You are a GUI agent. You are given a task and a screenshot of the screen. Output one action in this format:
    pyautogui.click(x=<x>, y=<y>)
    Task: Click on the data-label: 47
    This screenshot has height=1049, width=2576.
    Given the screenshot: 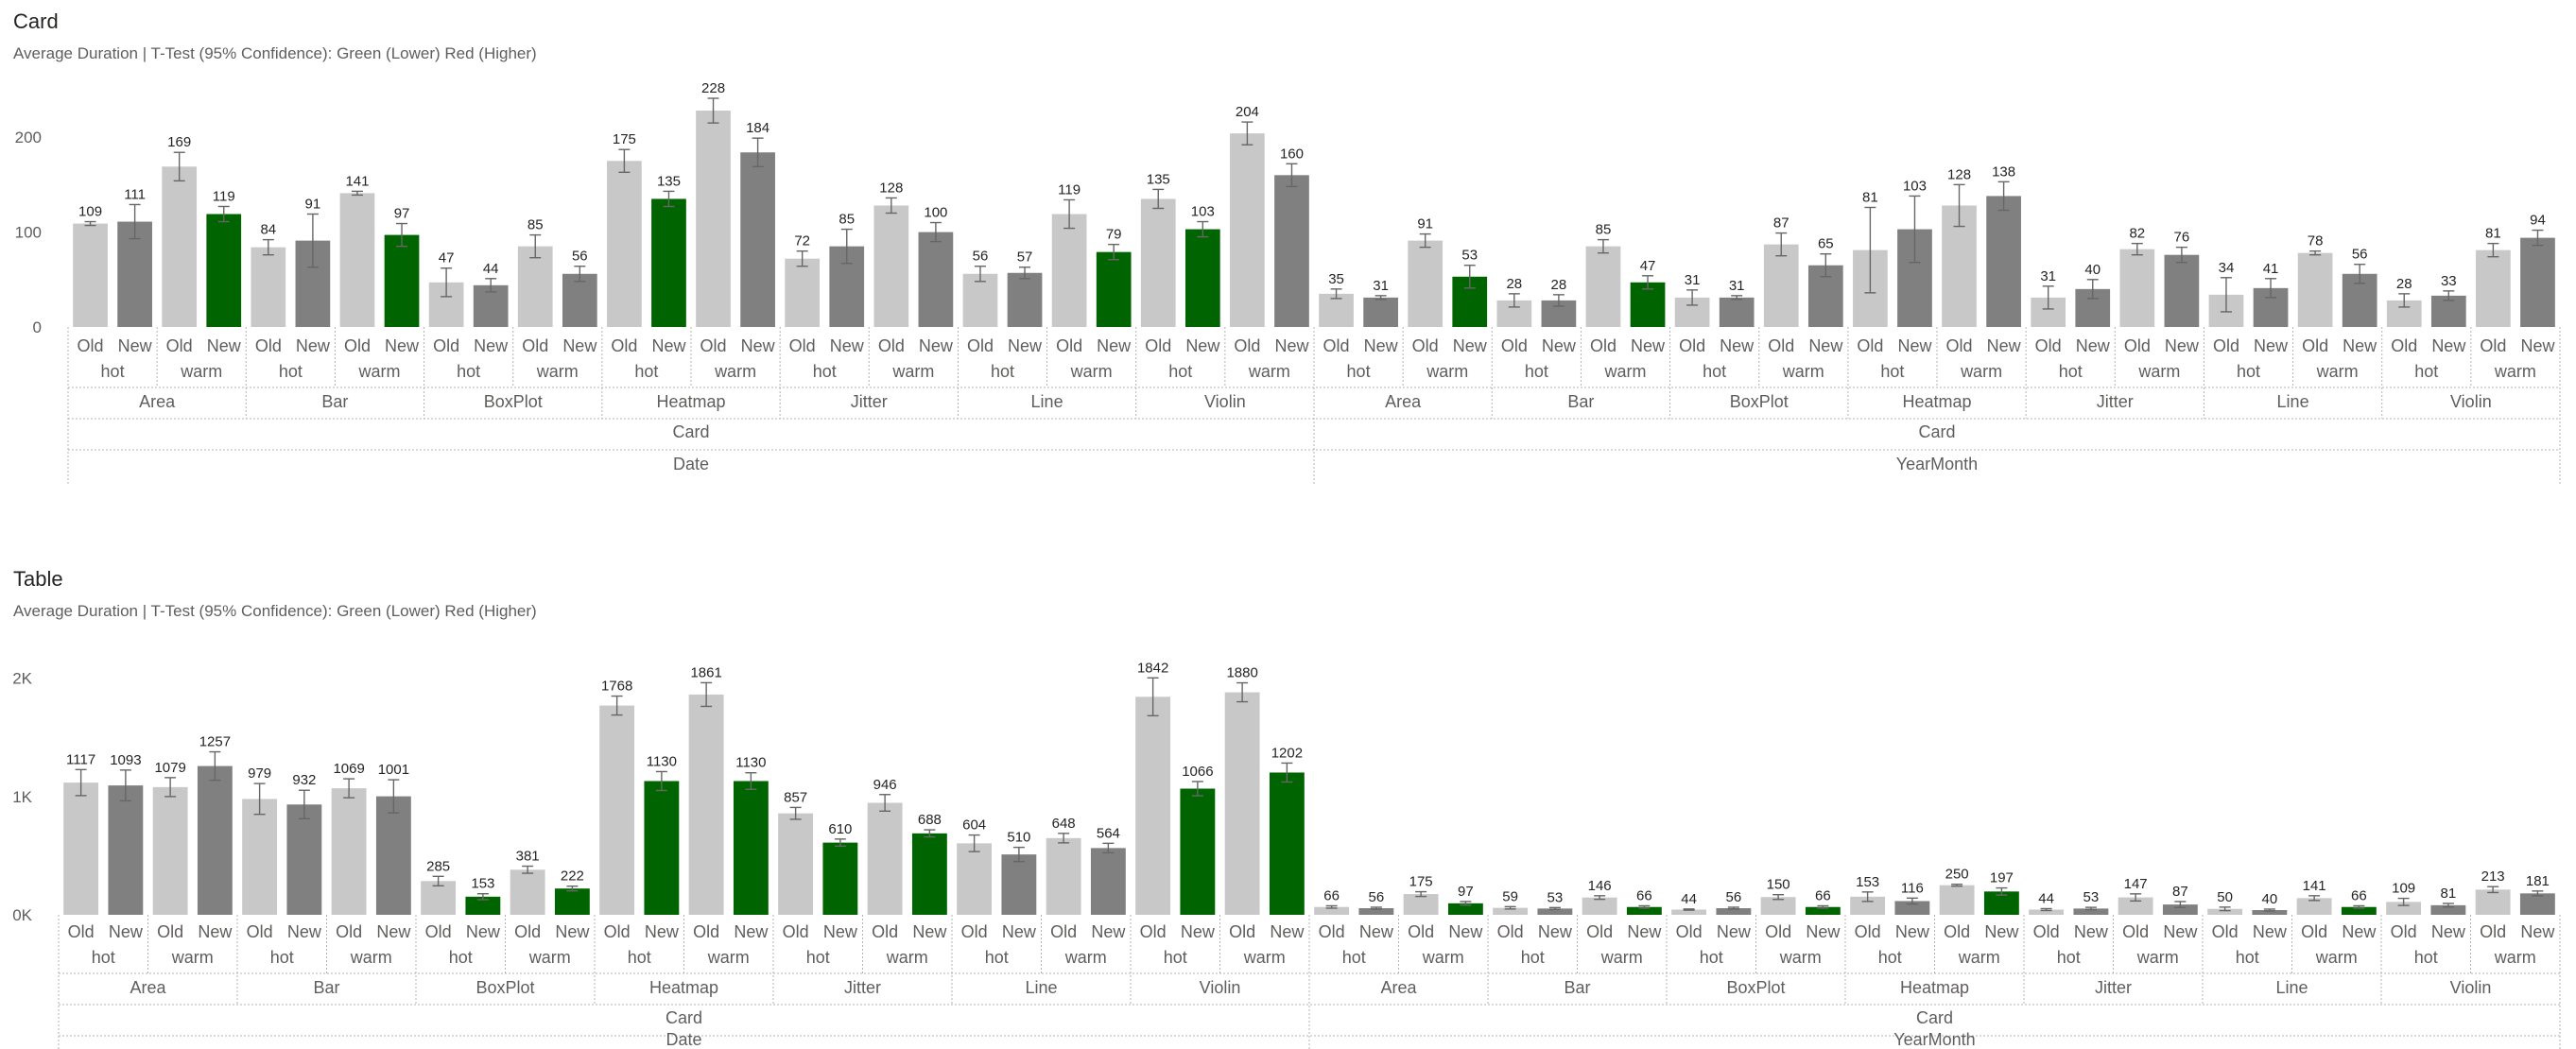 What is the action you would take?
    pyautogui.click(x=447, y=258)
    